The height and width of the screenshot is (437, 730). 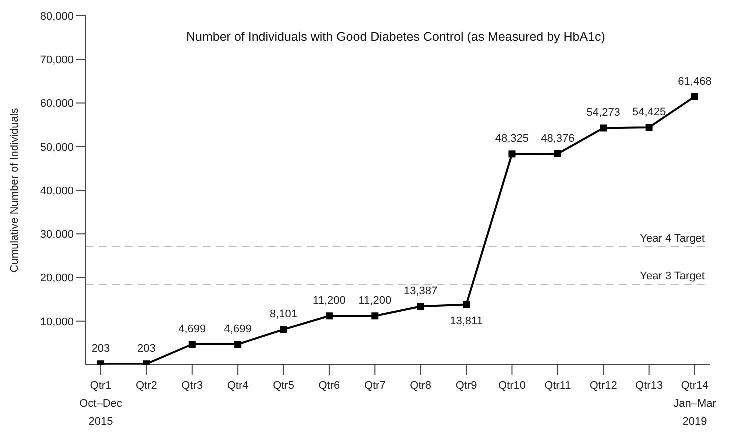 I want to click on y-axis-title: Cumulative Number of Individuals, so click(x=14, y=190).